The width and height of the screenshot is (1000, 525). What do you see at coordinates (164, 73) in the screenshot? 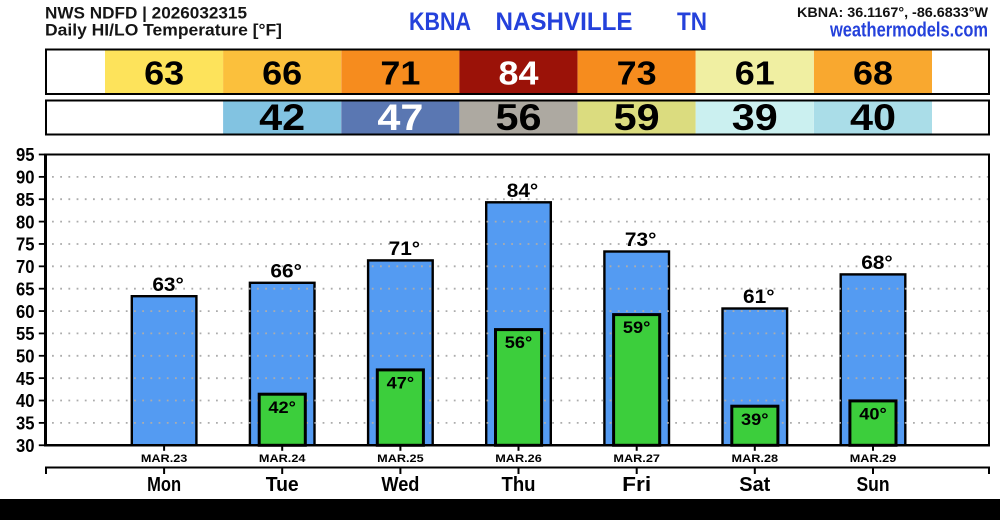
I see `svg-text: 63` at bounding box center [164, 73].